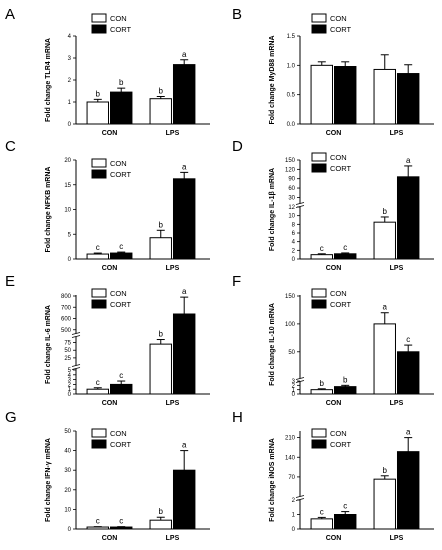 The height and width of the screenshot is (550, 442). I want to click on panel-label: B, so click(237, 14).